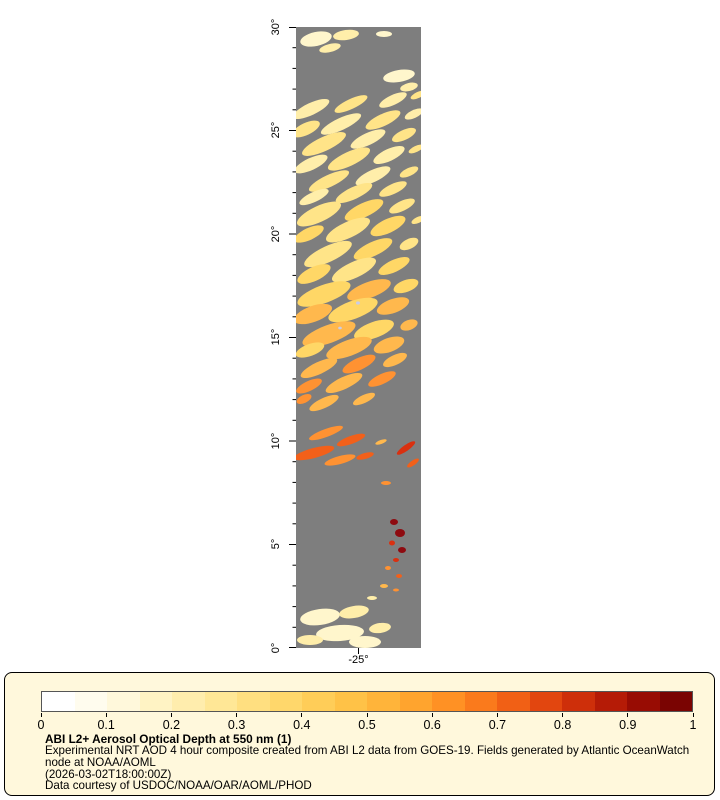  What do you see at coordinates (41, 725) in the screenshot?
I see `colorbar-tick-label: 0` at bounding box center [41, 725].